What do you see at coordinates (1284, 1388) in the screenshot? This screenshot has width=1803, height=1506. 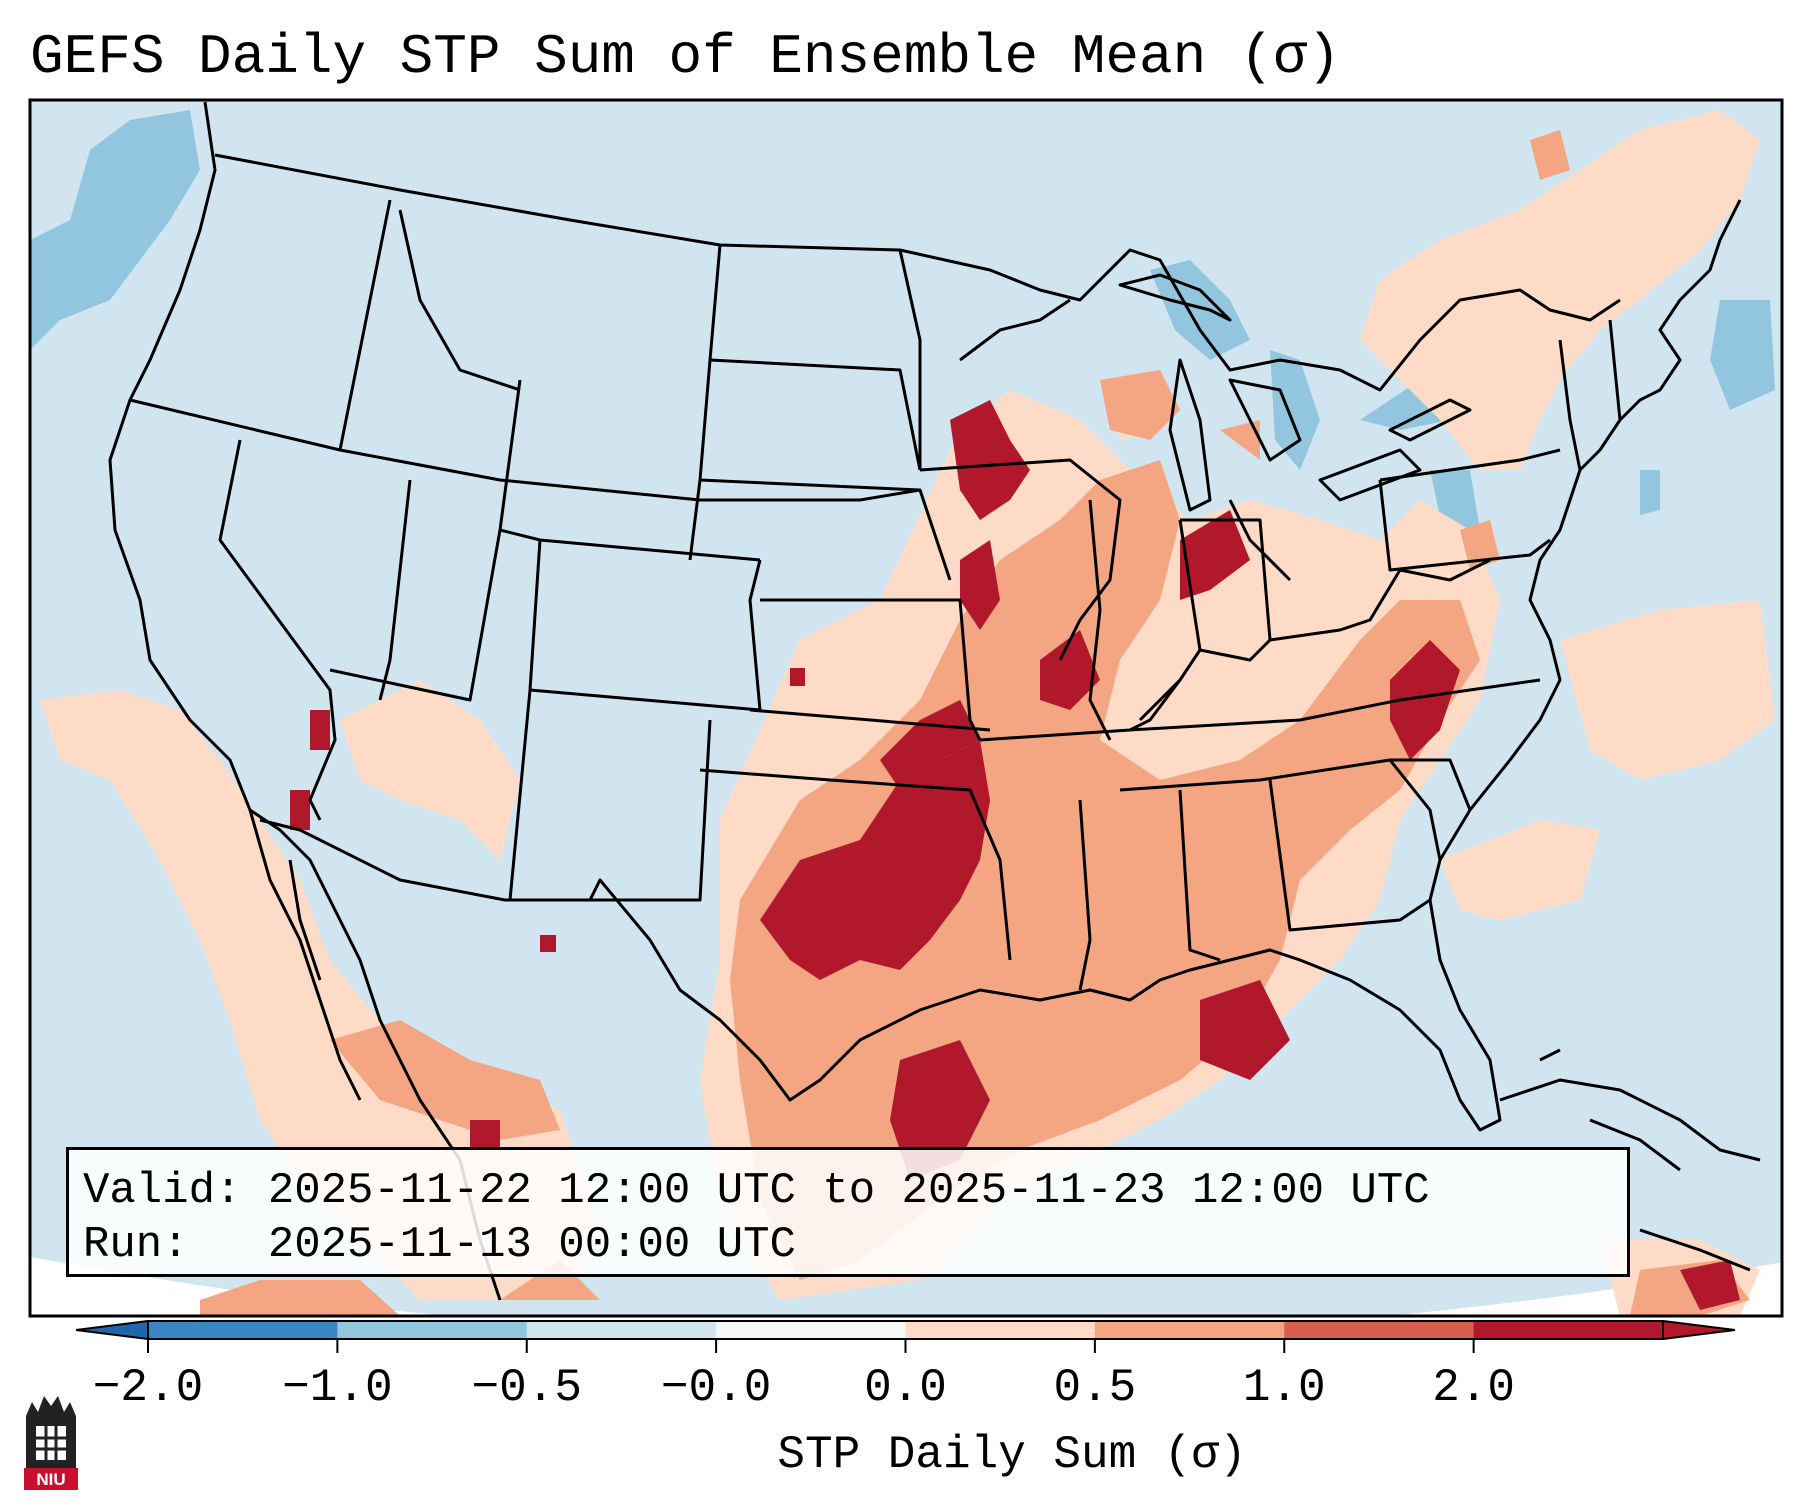 I see `colorbar-tick-label: 1.0` at bounding box center [1284, 1388].